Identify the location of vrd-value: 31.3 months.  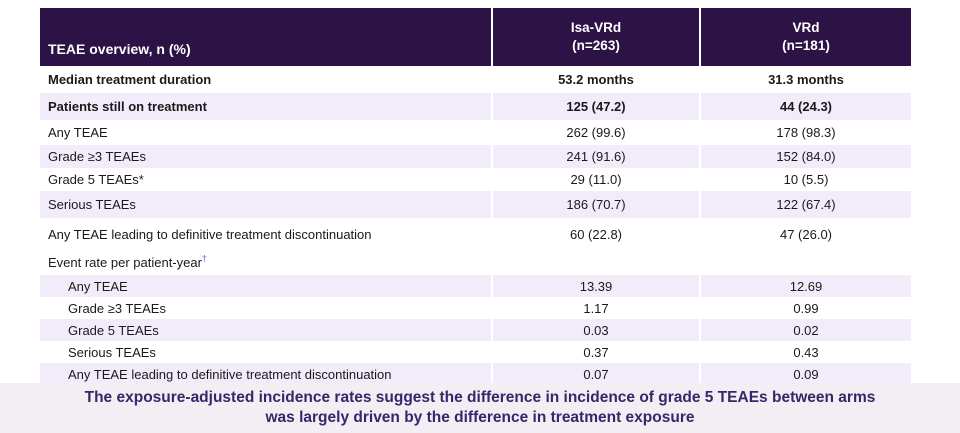
(805, 79).